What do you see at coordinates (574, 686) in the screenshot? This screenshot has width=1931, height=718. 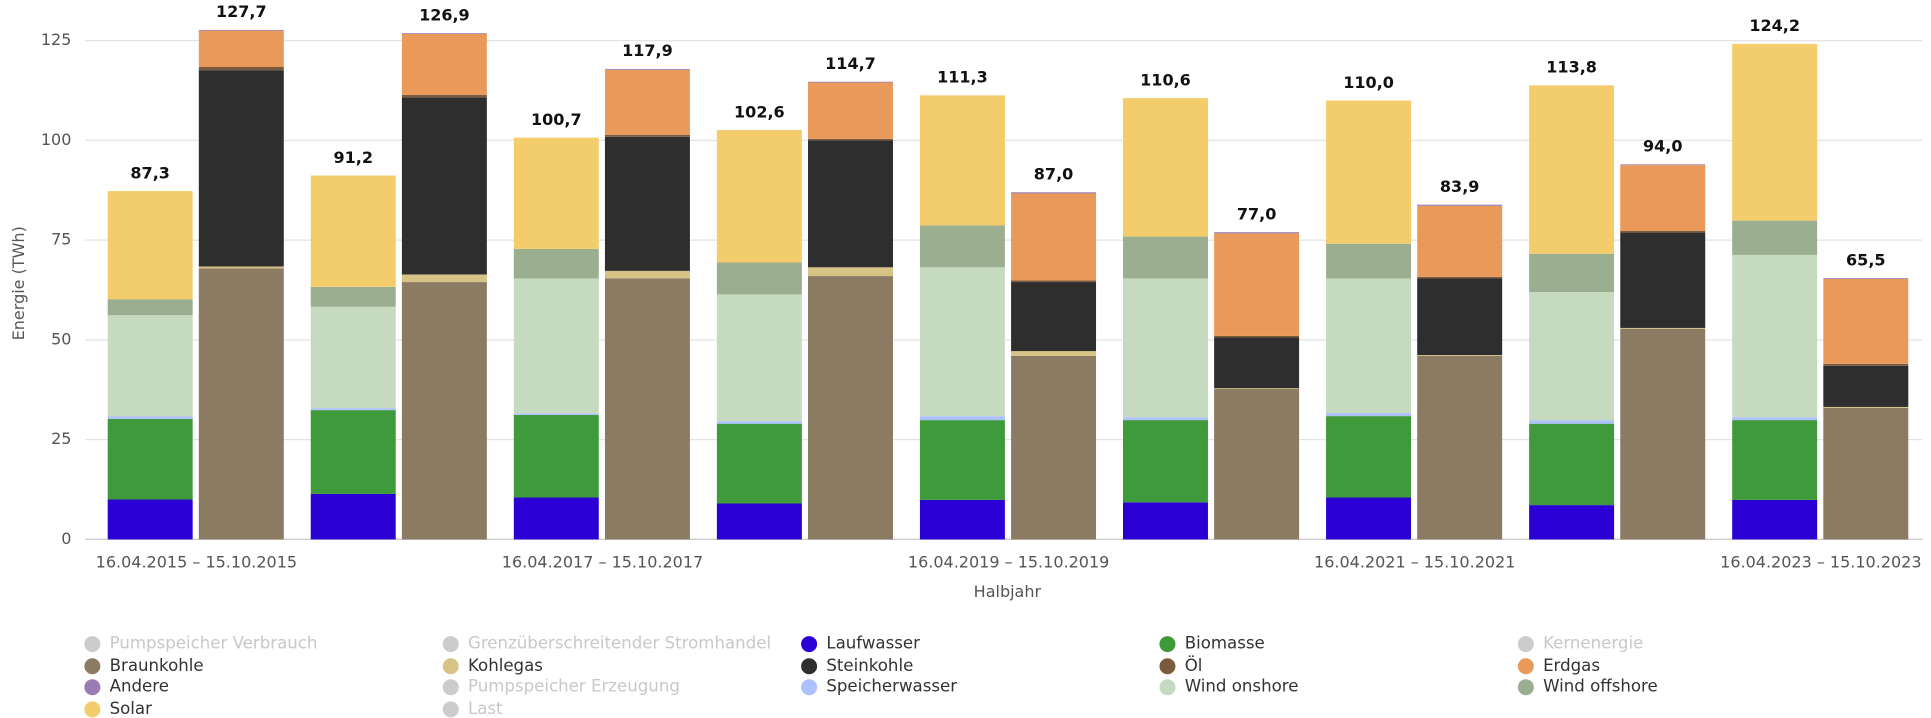 I see `legend-label: Pumpspeicher Erzeugung` at bounding box center [574, 686].